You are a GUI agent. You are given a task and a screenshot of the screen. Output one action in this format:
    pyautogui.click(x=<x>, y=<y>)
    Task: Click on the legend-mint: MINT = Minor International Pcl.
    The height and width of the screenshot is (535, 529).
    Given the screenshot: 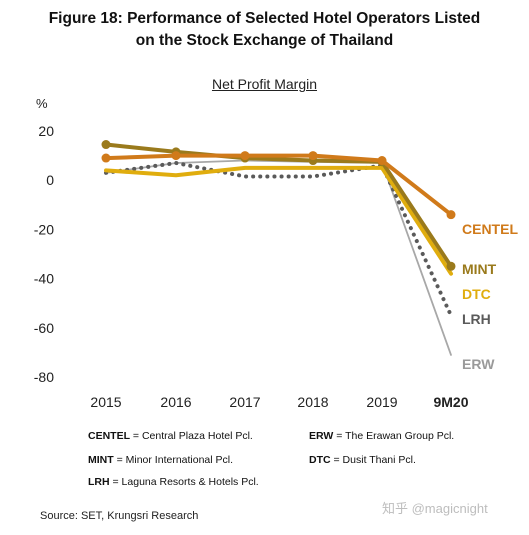 What is the action you would take?
    pyautogui.click(x=160, y=460)
    